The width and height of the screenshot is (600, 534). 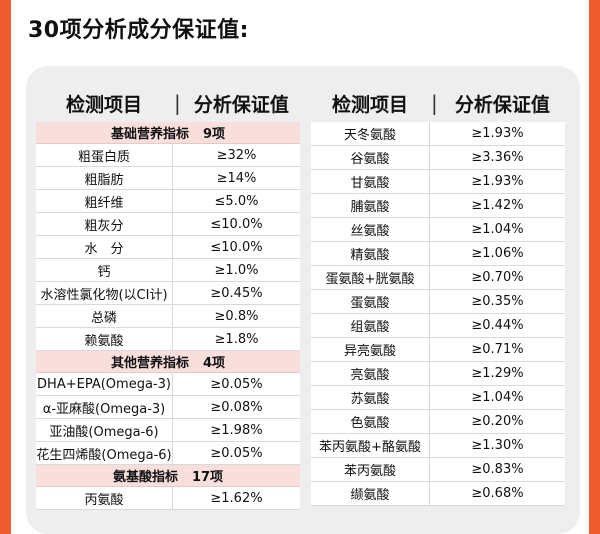 I want to click on item-value: ≤5.0%, so click(x=236, y=201).